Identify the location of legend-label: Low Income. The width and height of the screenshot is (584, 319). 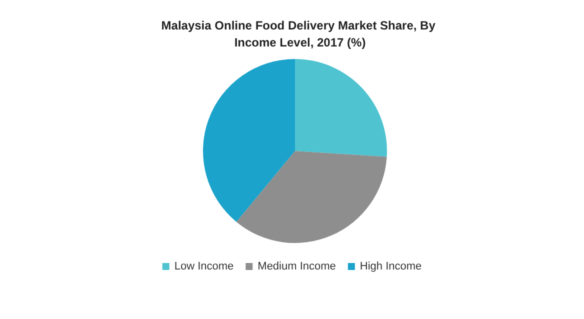
(204, 266).